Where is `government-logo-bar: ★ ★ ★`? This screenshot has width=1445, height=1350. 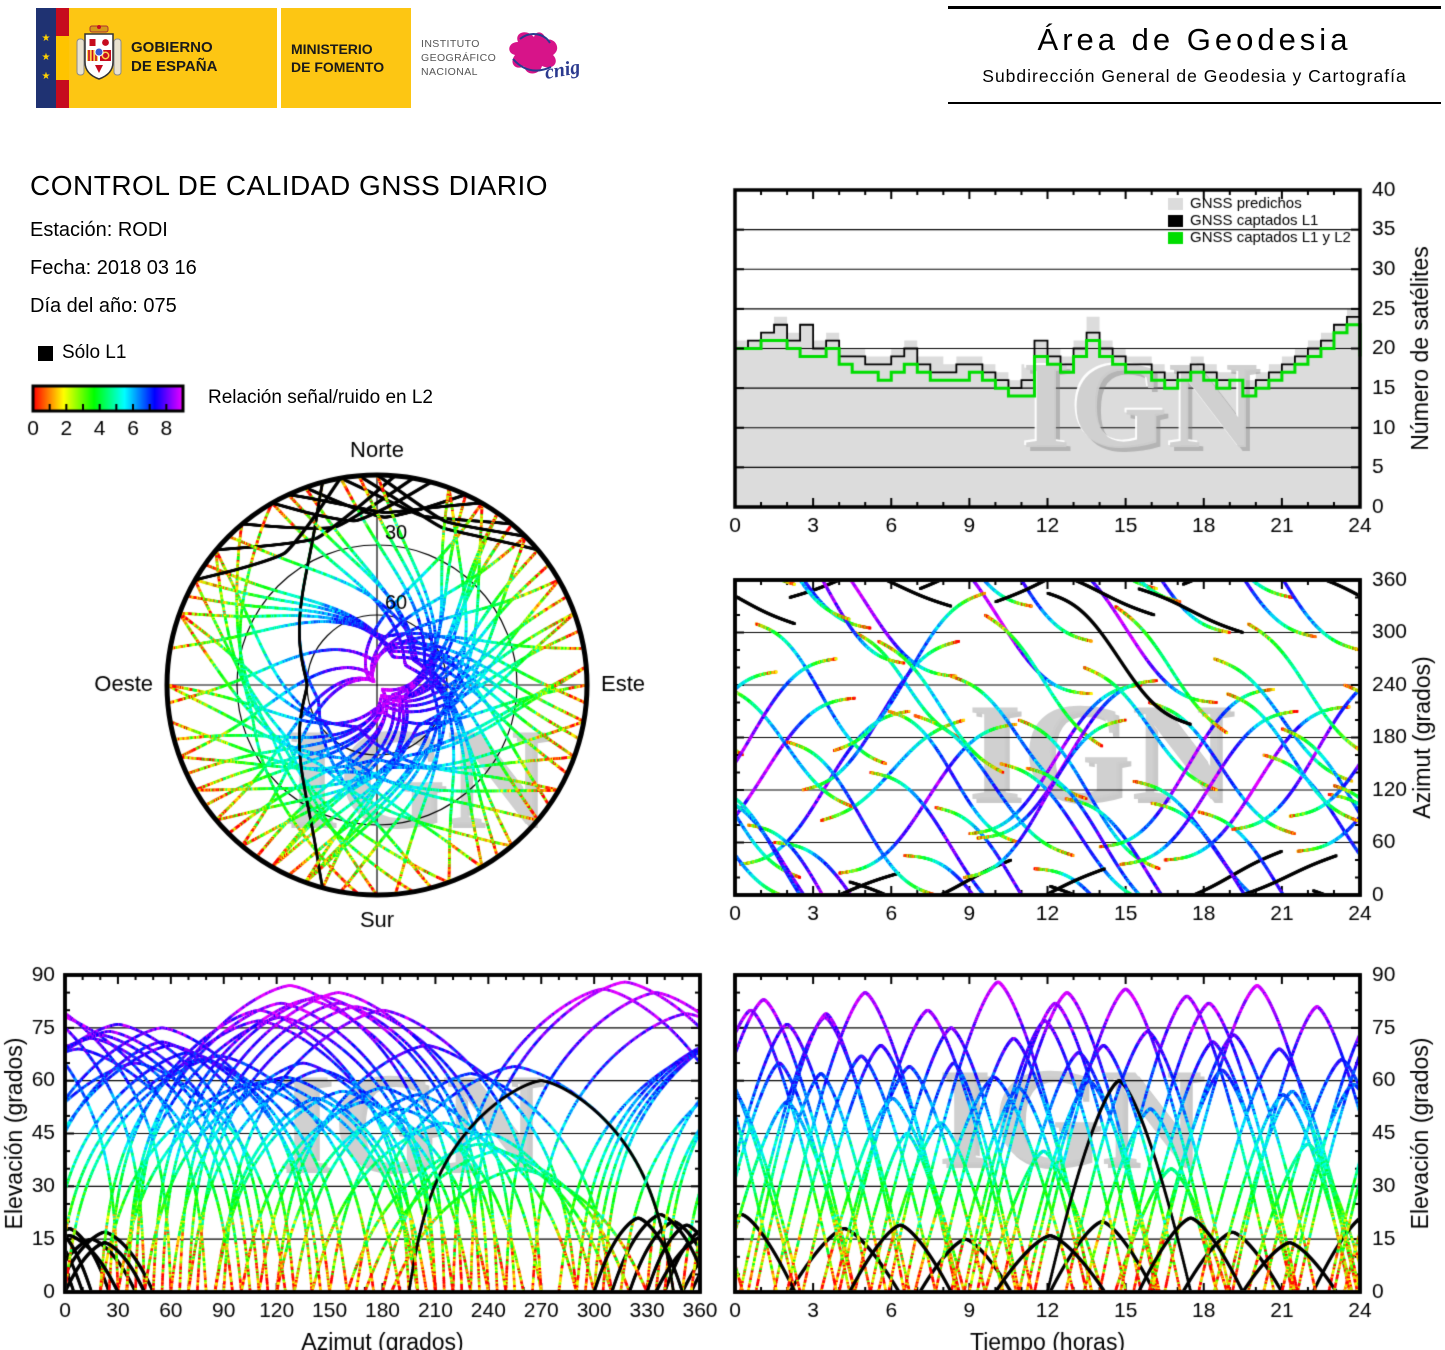
government-logo-bar: ★ ★ ★ is located at coordinates (319, 58).